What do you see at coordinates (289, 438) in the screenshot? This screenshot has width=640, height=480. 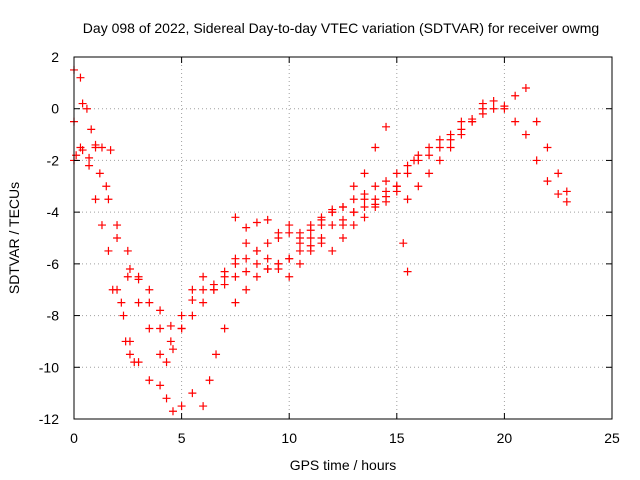 I see `x-tick-label: 10` at bounding box center [289, 438].